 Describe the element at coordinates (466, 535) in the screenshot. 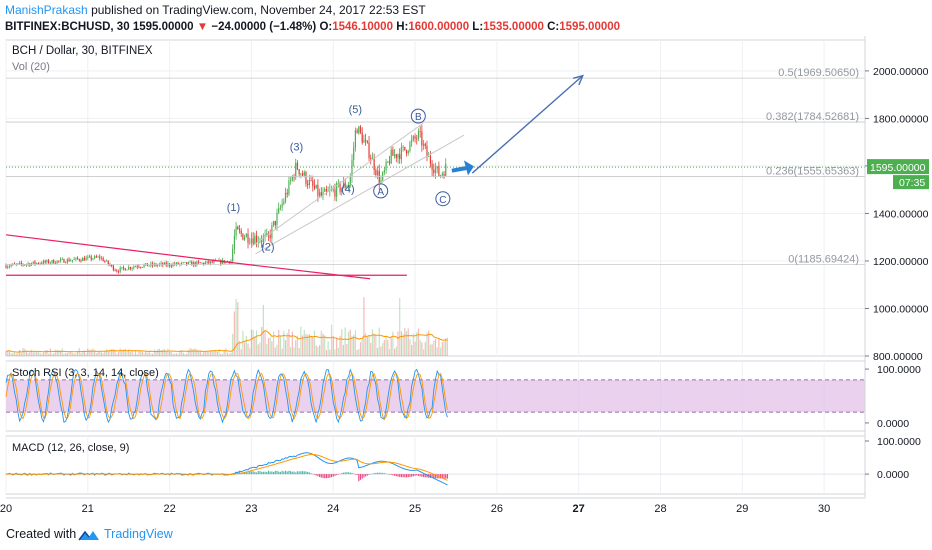

I see `footer: Created with TradingView` at that location.